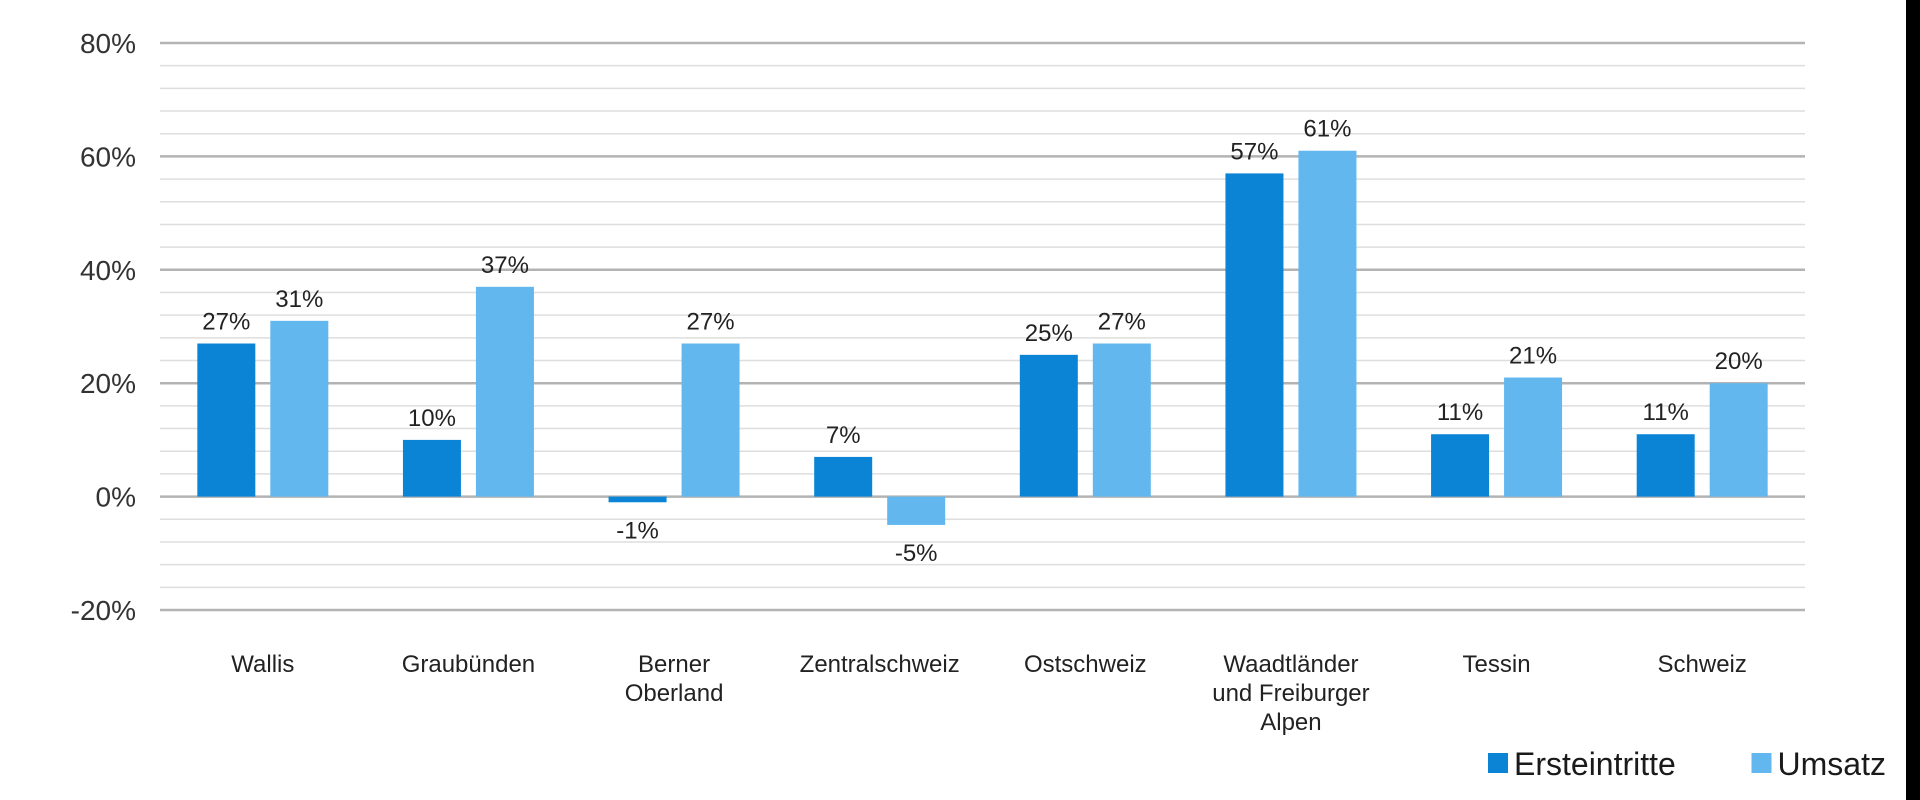  I want to click on data-label: 10%, so click(432, 418).